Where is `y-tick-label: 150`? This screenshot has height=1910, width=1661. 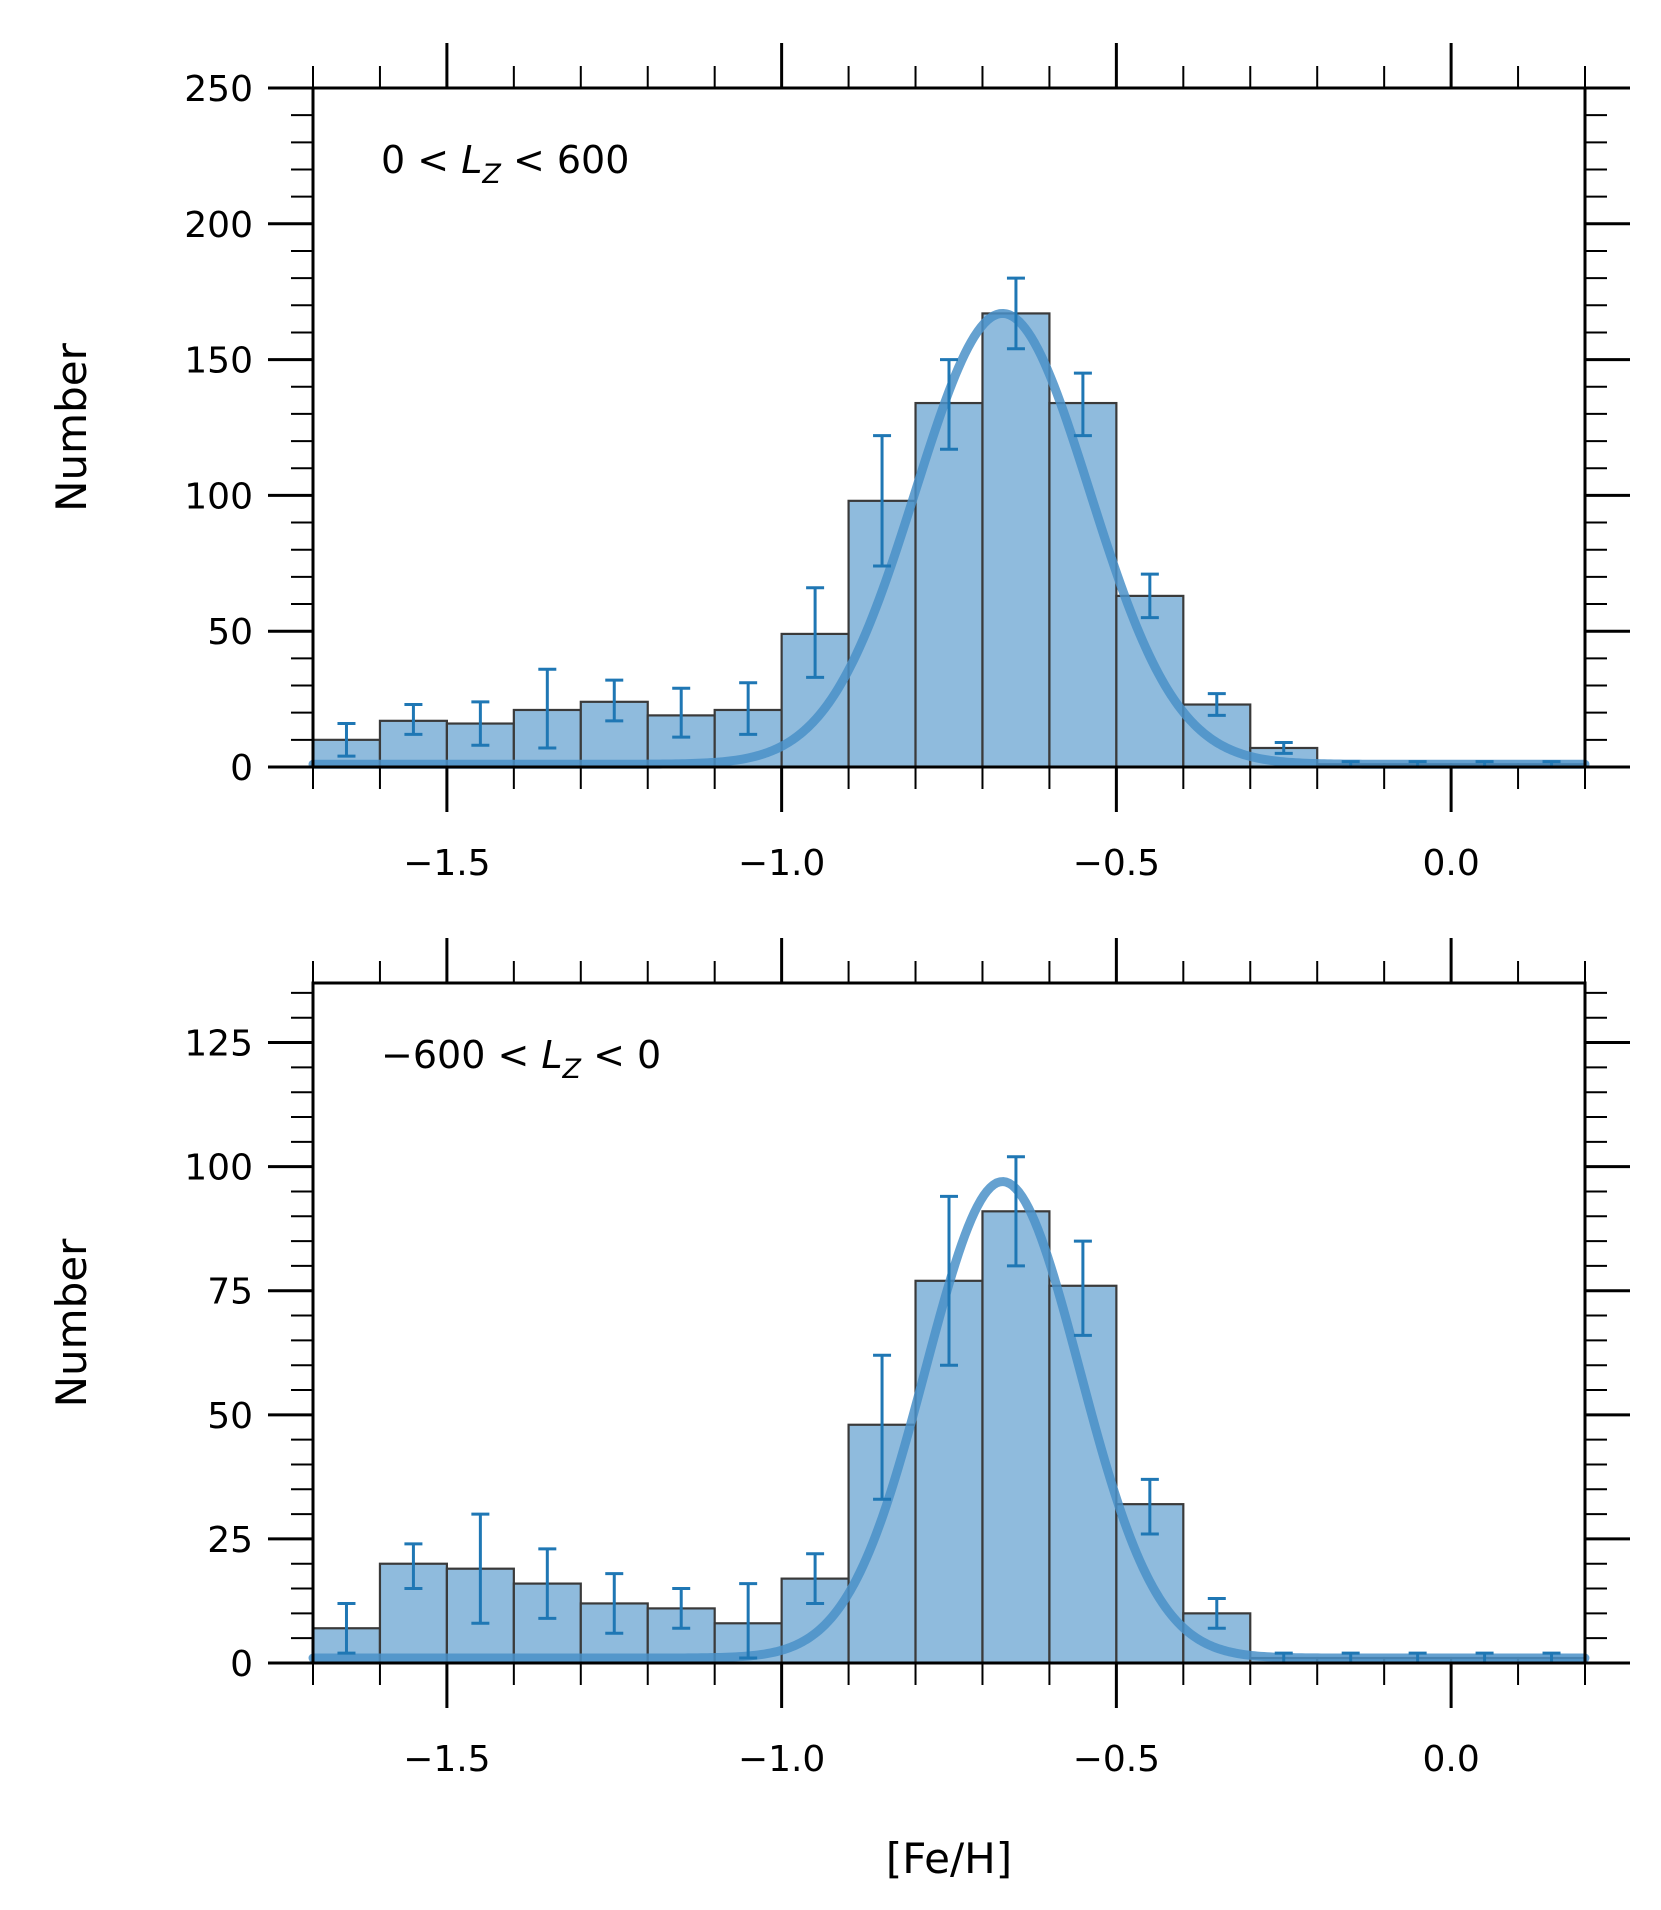 y-tick-label: 150 is located at coordinates (218, 361).